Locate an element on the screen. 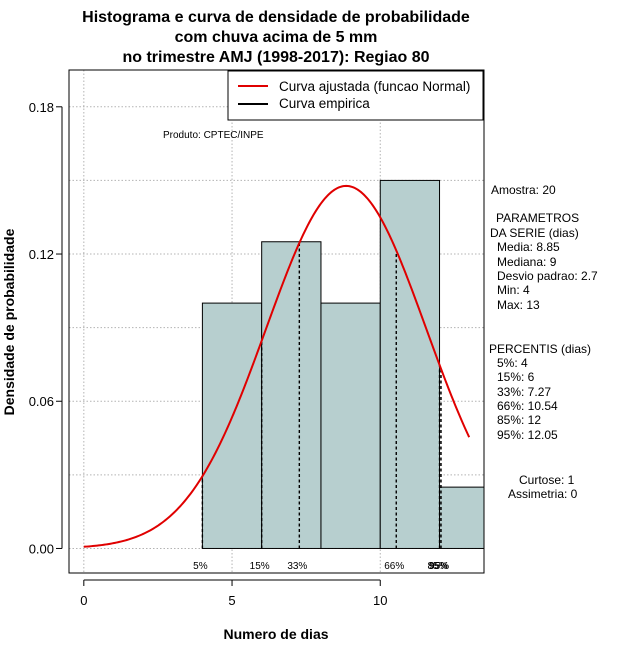 The image size is (640, 660). params-heading: PARAMETROS is located at coordinates (537, 218).